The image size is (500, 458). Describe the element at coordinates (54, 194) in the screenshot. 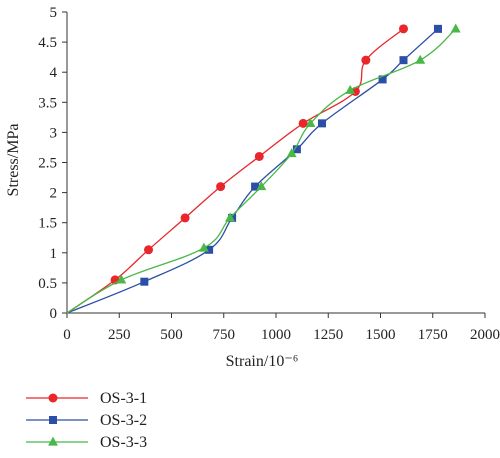

I see `y-tick-label: 2` at that location.